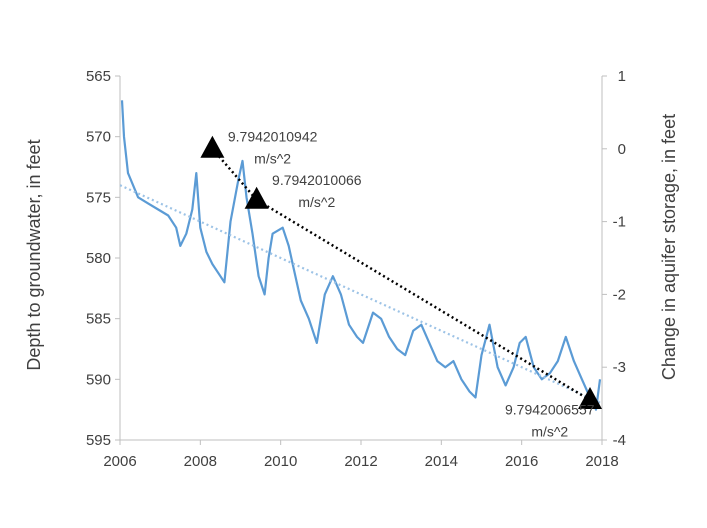 The height and width of the screenshot is (528, 707). I want to click on data-label: 9.7942006557 m/s^2, so click(550, 421).